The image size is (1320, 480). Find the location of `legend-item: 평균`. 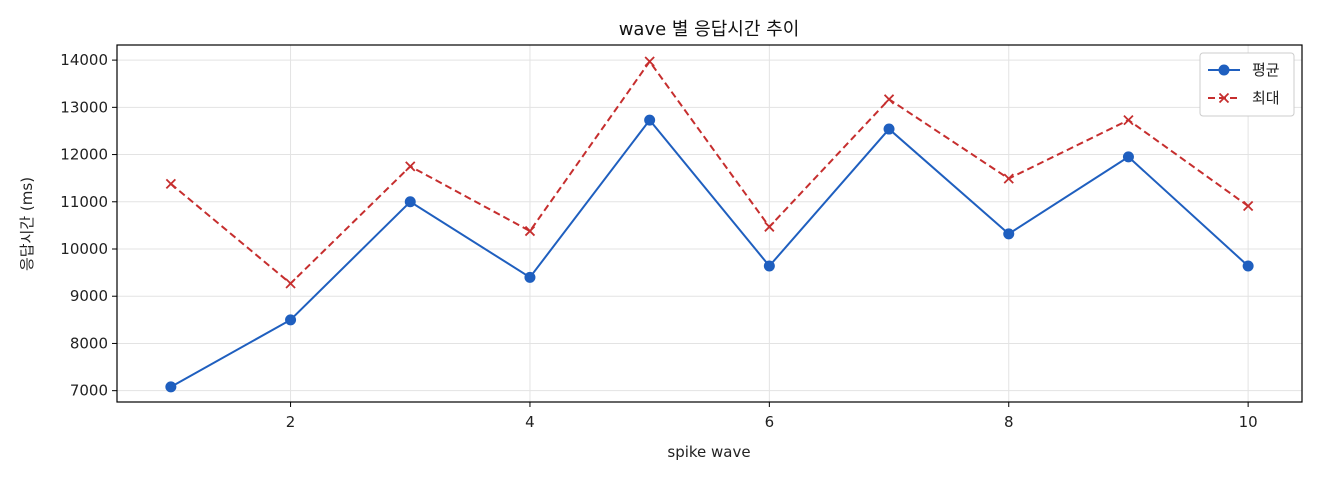

legend-item: 평균 is located at coordinates (1244, 70).